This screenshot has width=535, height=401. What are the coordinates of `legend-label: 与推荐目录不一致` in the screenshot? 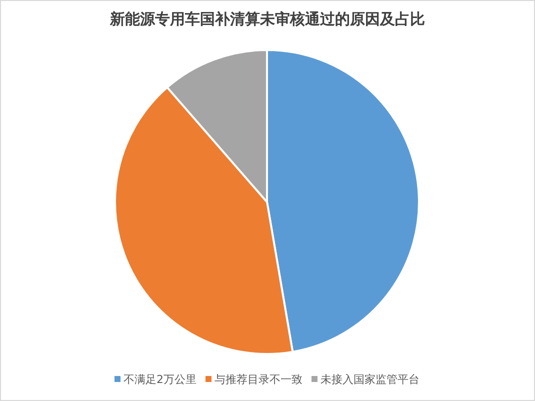 It's located at (258, 379).